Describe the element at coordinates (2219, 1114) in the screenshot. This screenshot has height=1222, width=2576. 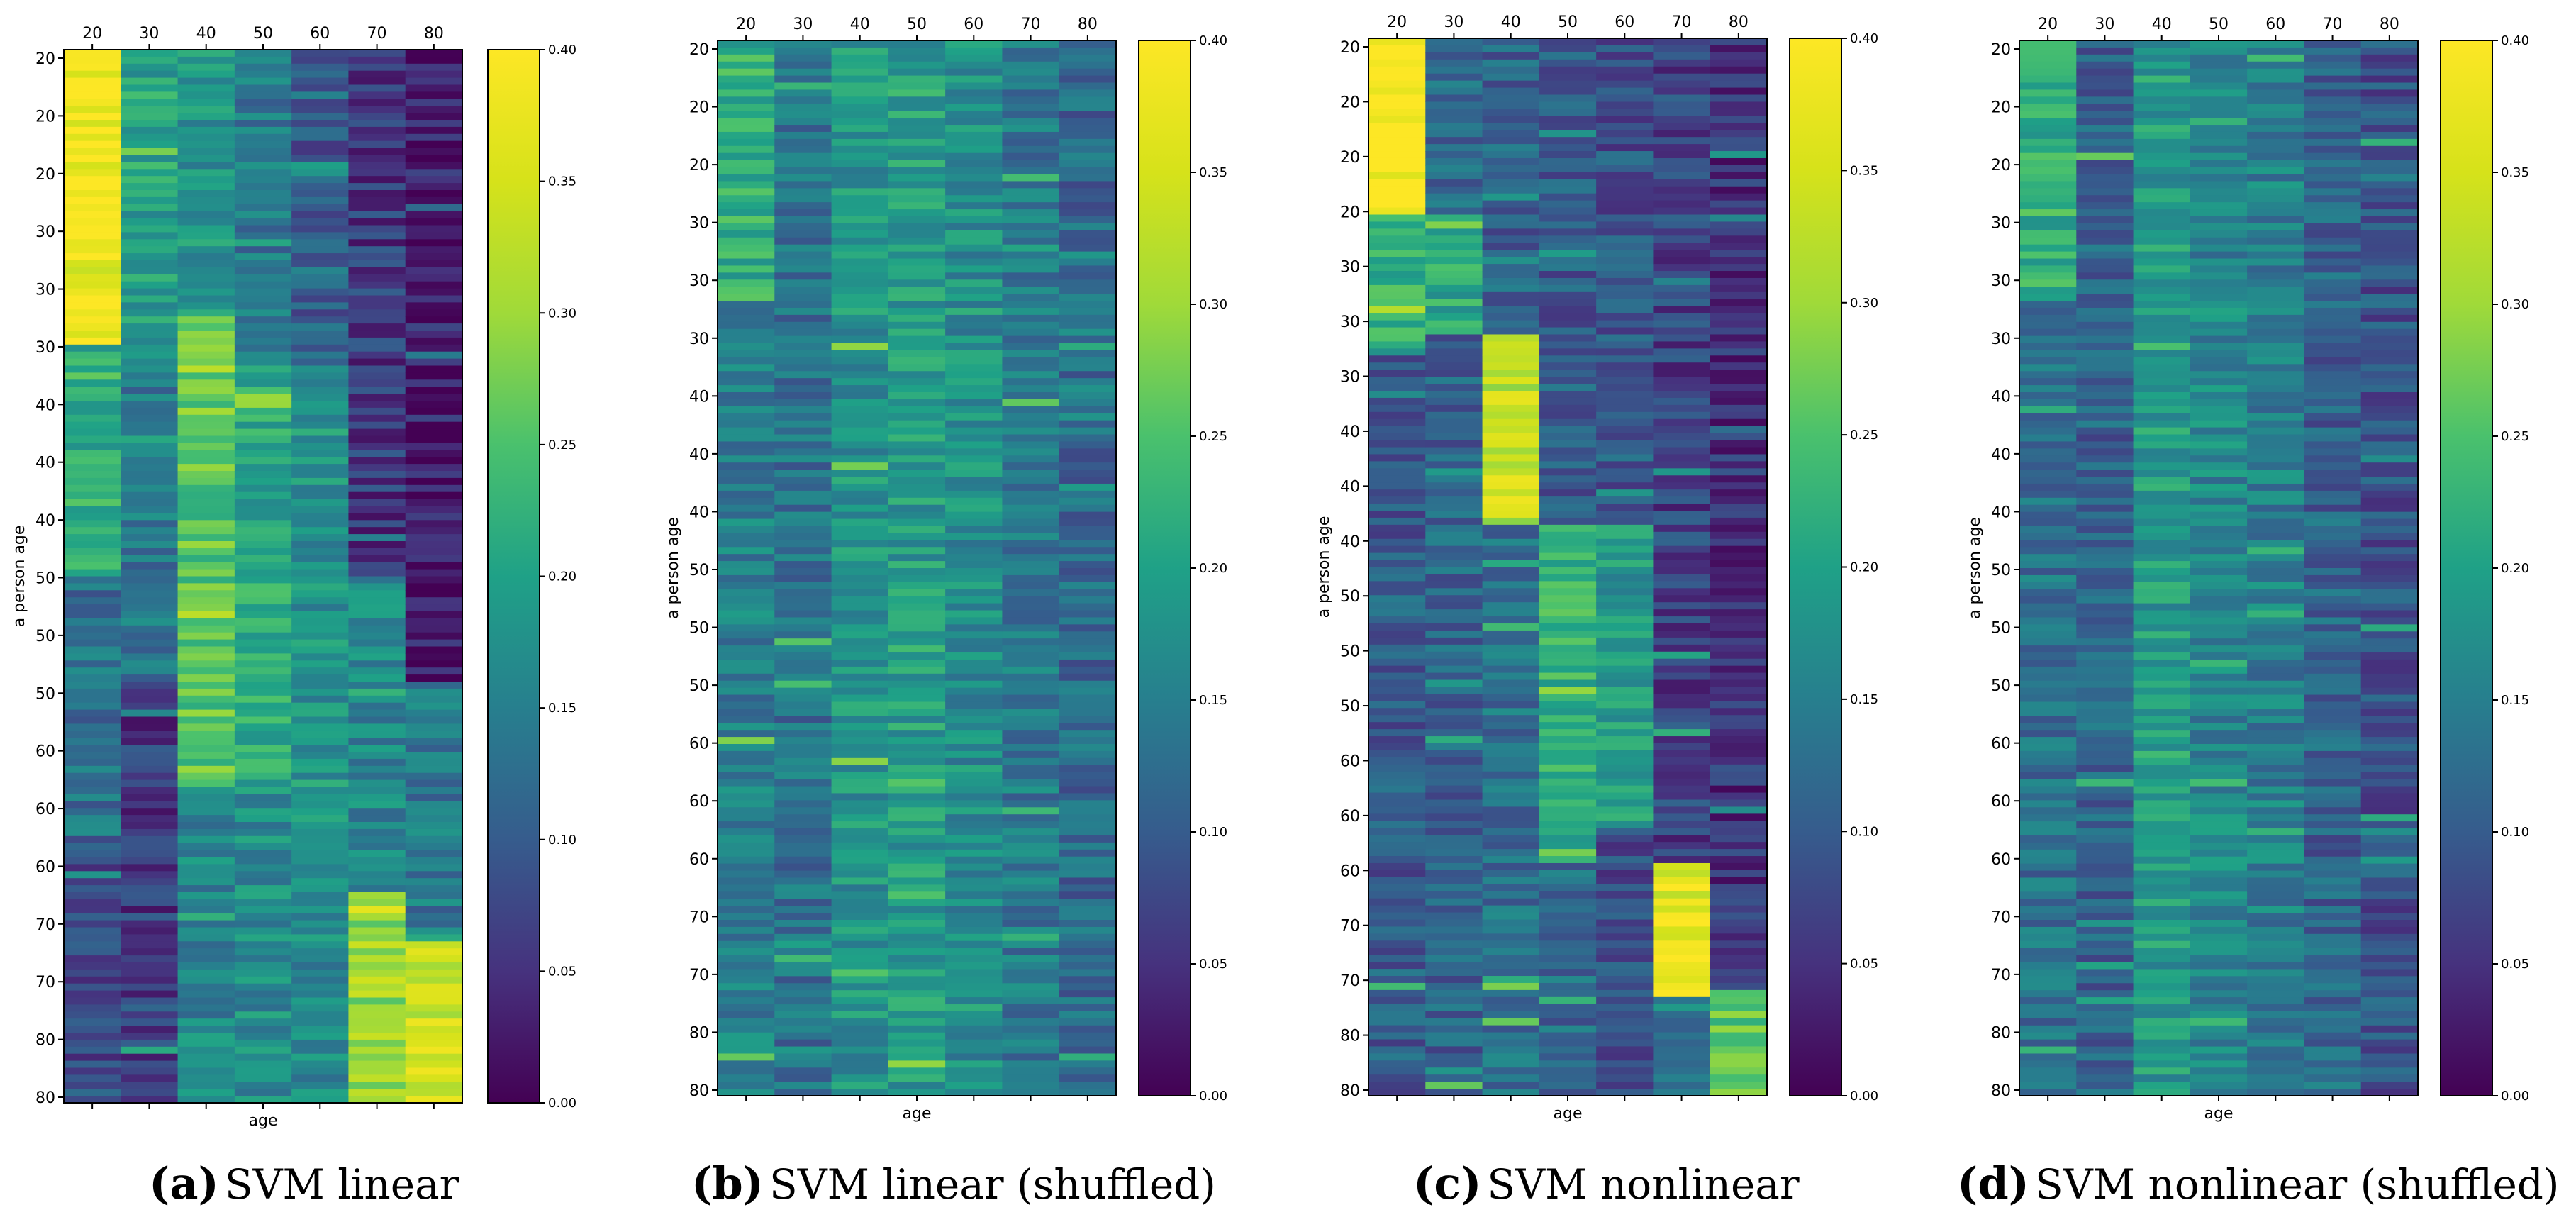
I see `x-axis-label: age` at that location.